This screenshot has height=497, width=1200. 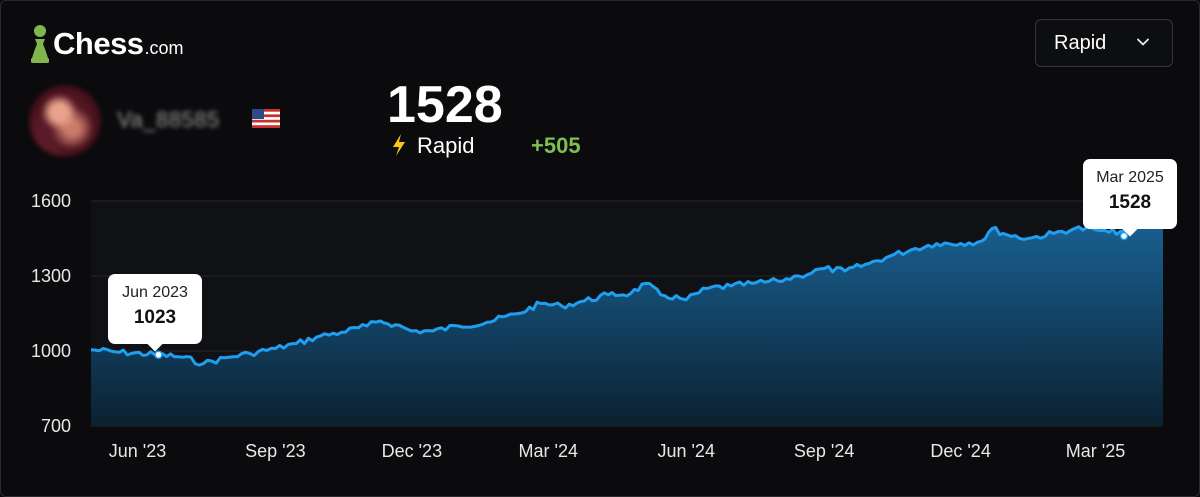 I want to click on mode-dropdown: Rapid, so click(x=1104, y=43).